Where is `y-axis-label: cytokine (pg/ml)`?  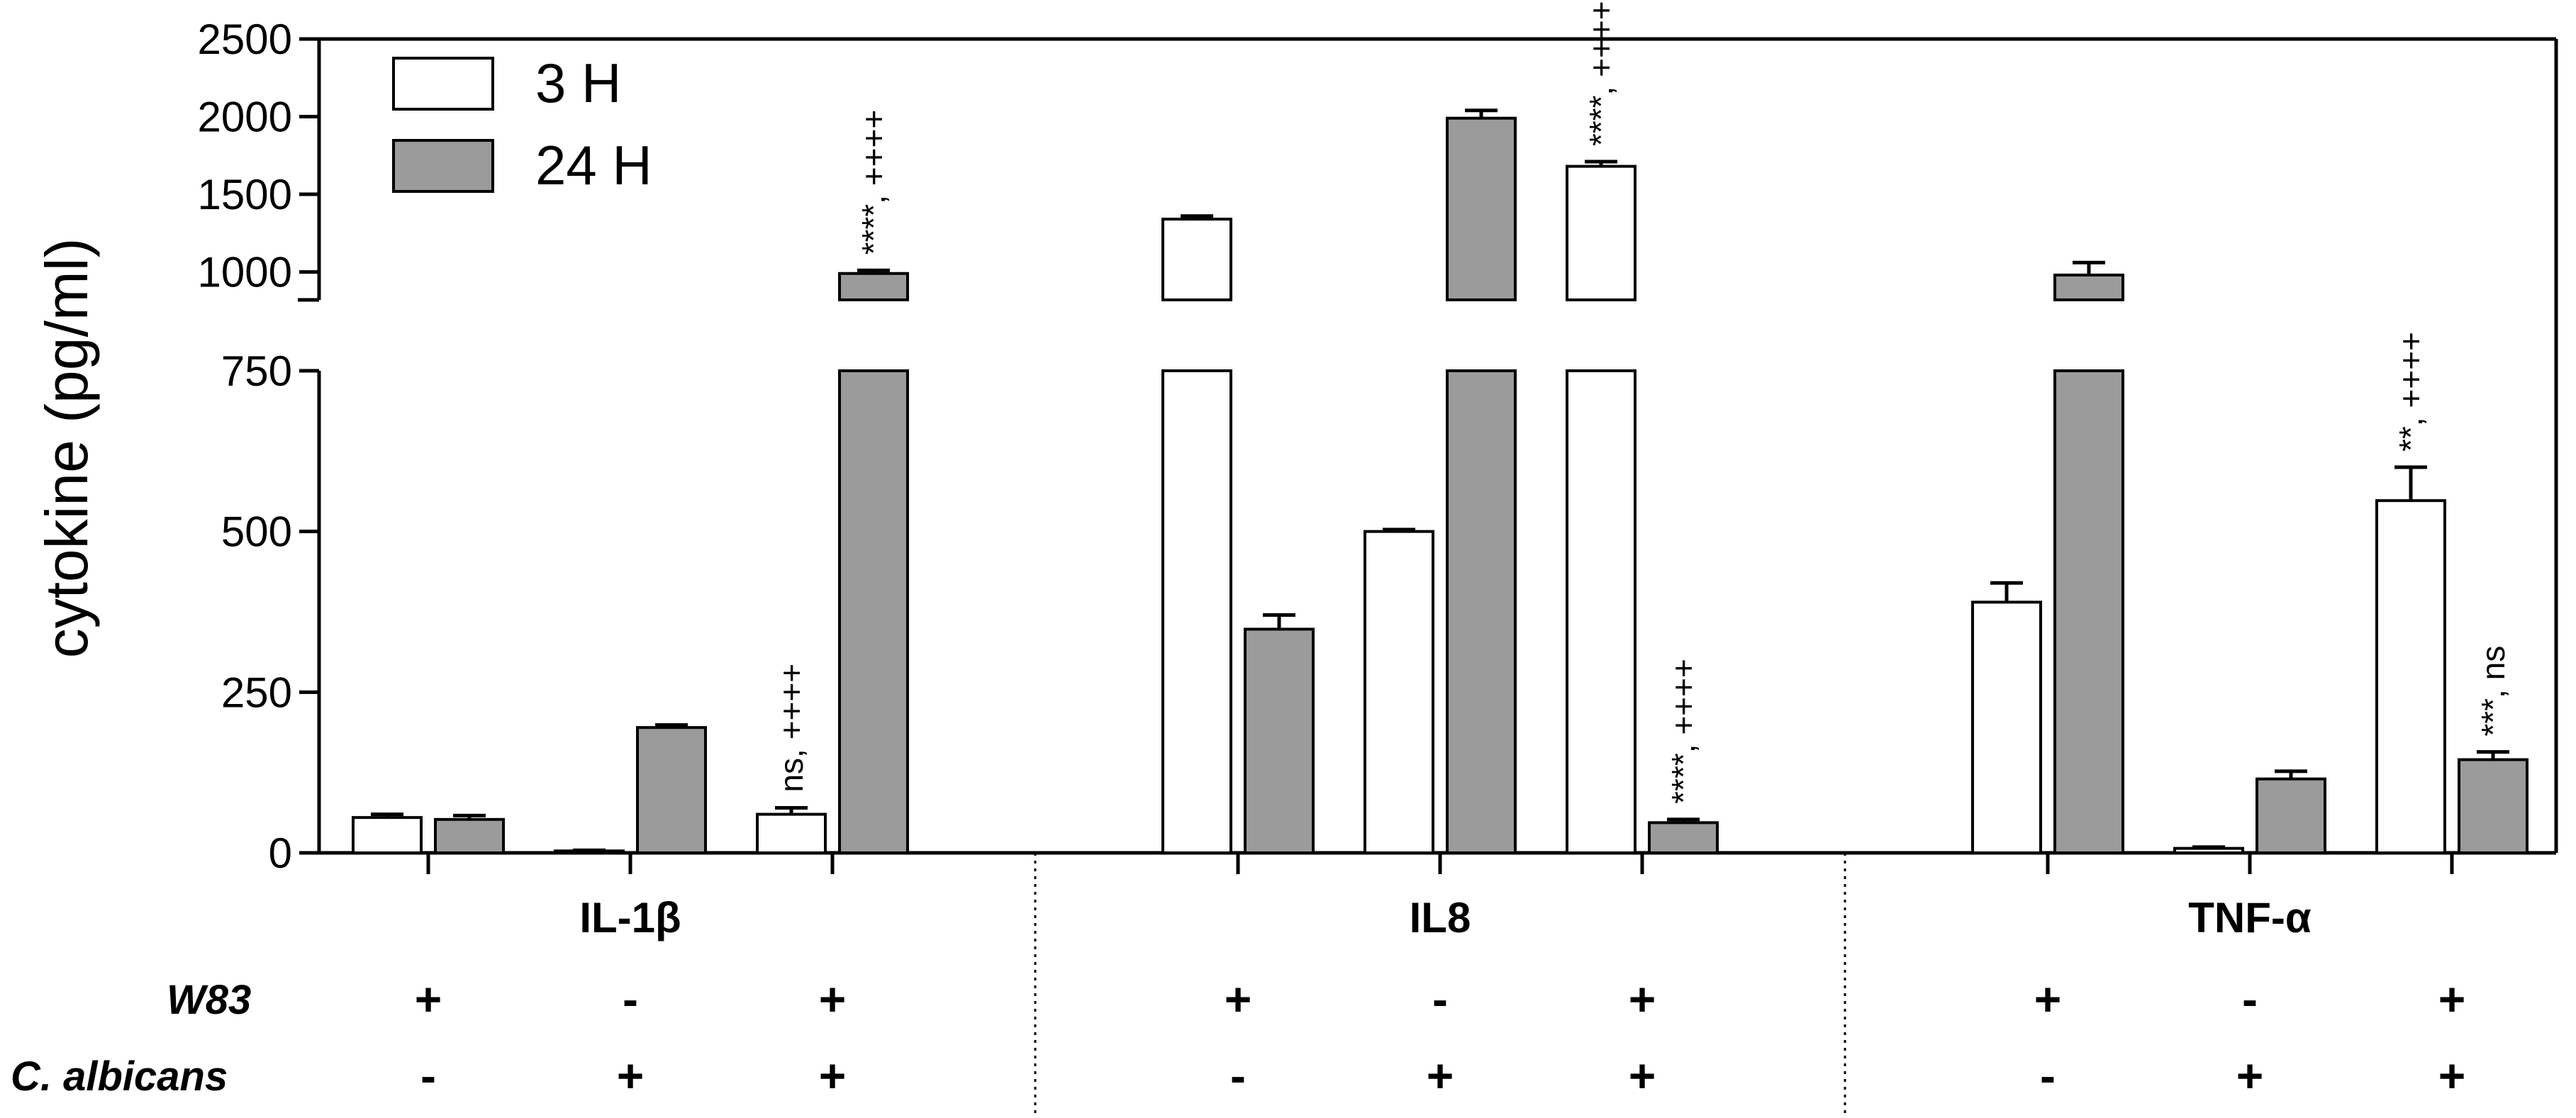 y-axis-label: cytokine (pg/ml) is located at coordinates (66, 449).